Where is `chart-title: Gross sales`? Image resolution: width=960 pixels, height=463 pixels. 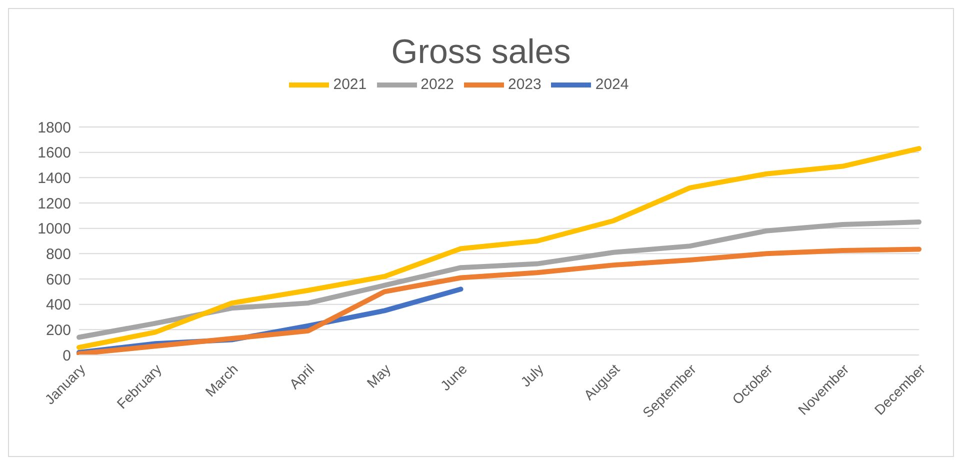 chart-title: Gross sales is located at coordinates (481, 53).